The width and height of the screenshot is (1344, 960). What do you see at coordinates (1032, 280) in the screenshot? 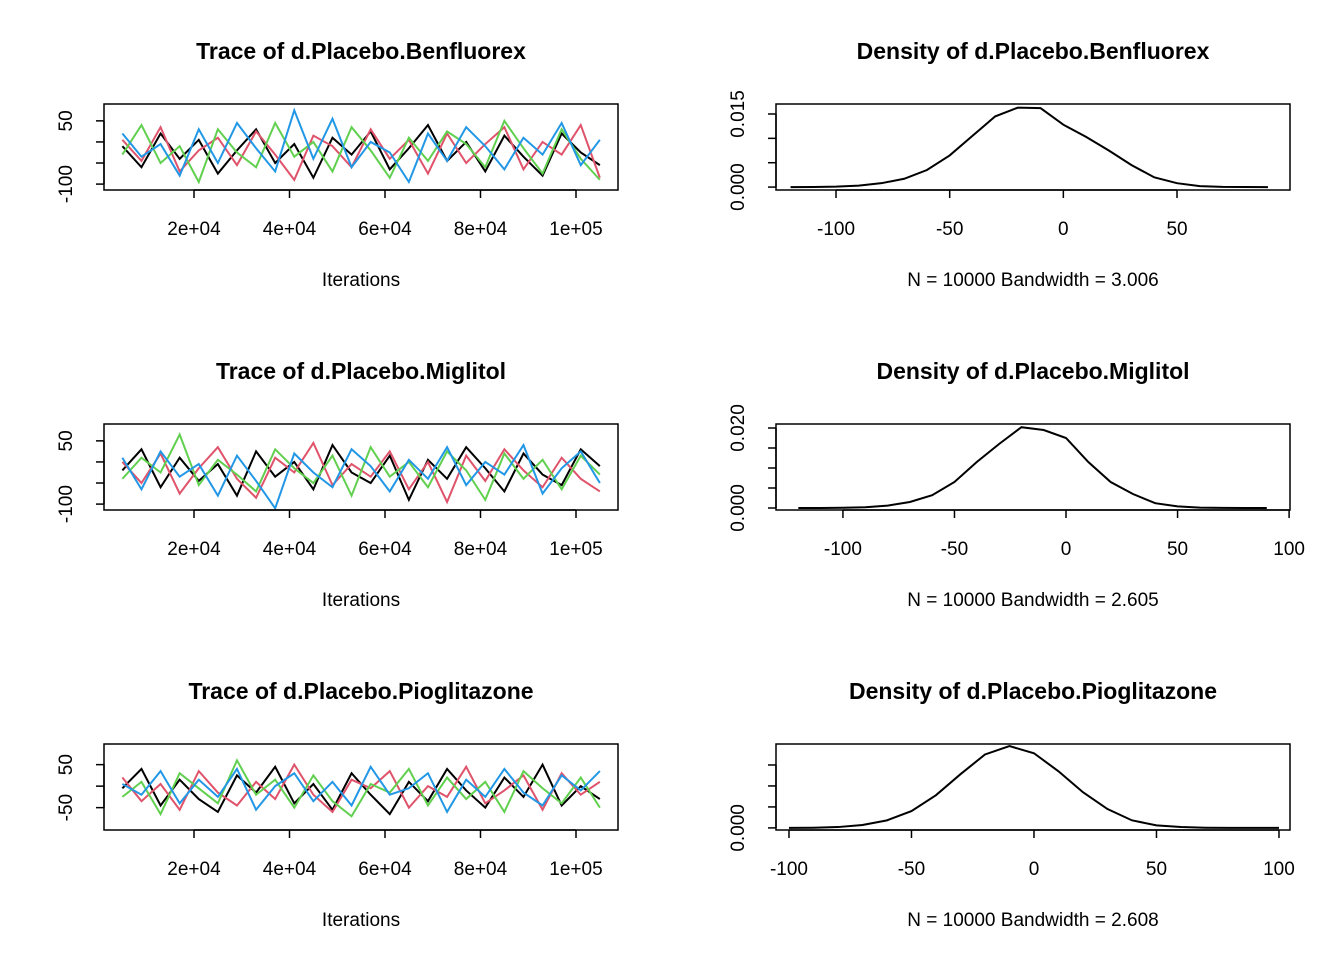
I see `x-axis-label: N = 10000 Bandwidth = 3.006` at bounding box center [1032, 280].